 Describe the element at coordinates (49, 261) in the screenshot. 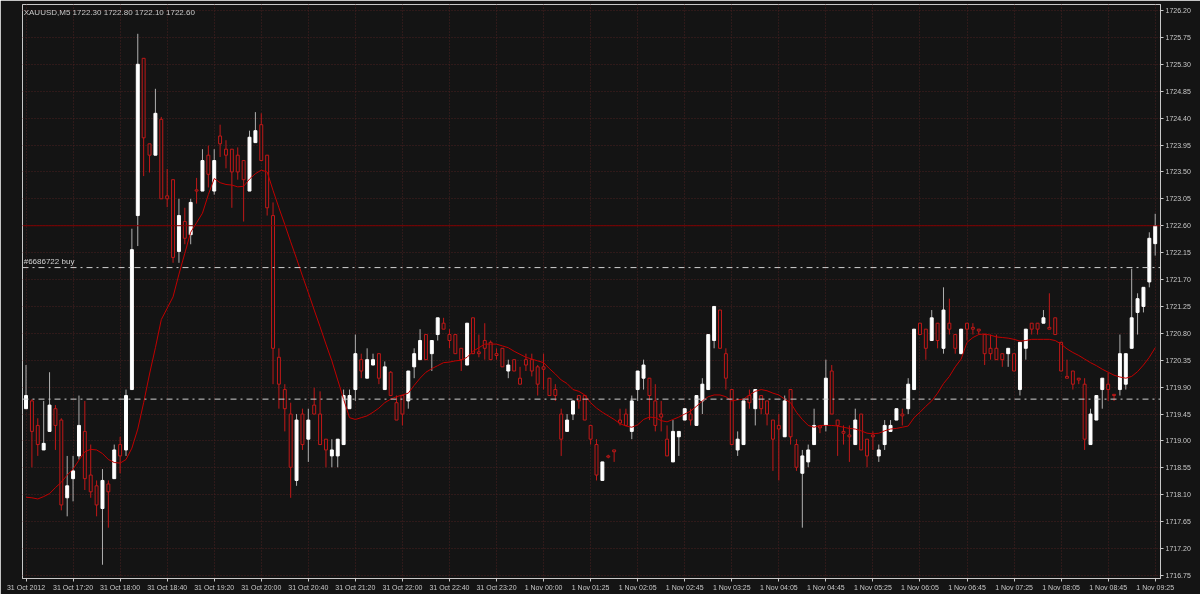

I see `ref-line-label: #6686722 buy` at that location.